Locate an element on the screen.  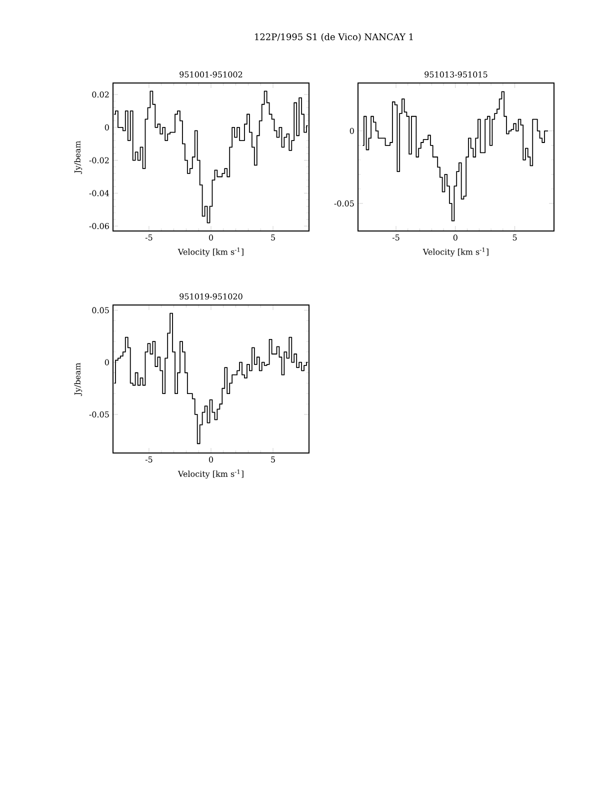
chart-title: 951013-951015 is located at coordinates (456, 74).